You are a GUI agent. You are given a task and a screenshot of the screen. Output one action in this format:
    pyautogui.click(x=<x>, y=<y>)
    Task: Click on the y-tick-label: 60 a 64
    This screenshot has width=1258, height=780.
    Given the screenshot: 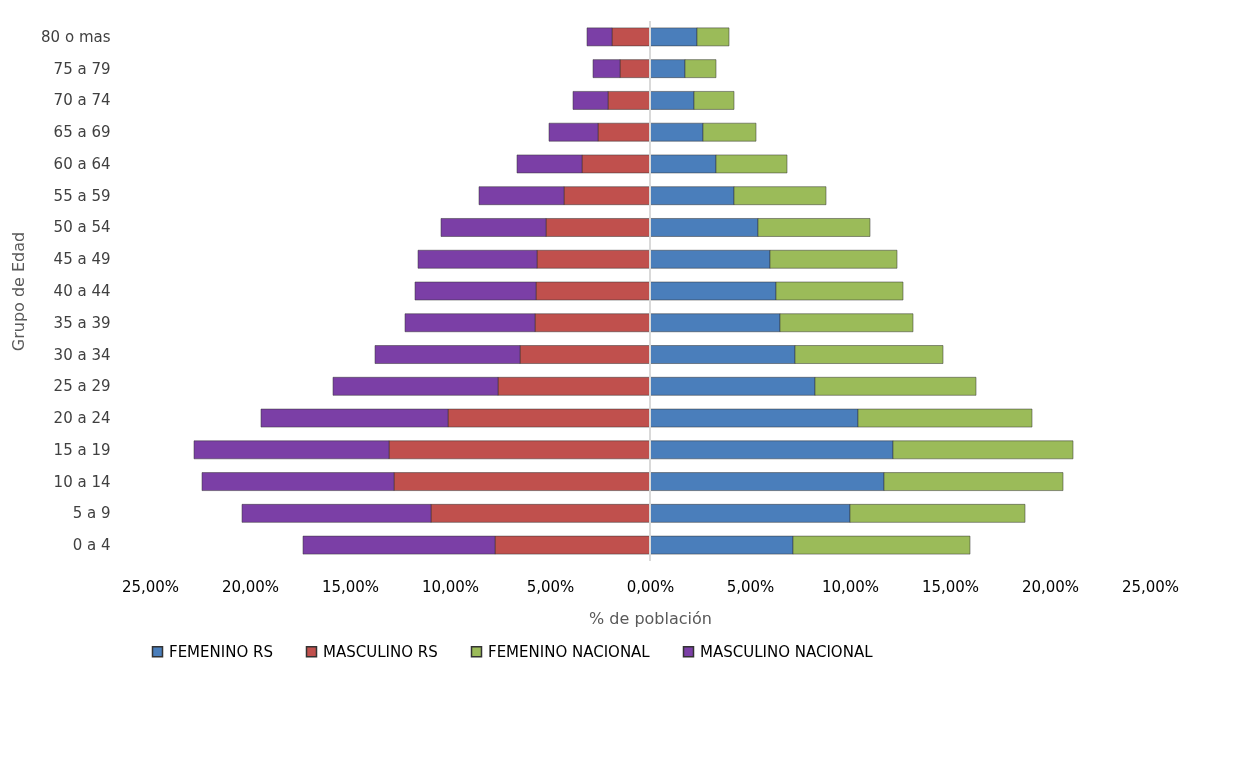 What is the action you would take?
    pyautogui.click(x=82, y=163)
    